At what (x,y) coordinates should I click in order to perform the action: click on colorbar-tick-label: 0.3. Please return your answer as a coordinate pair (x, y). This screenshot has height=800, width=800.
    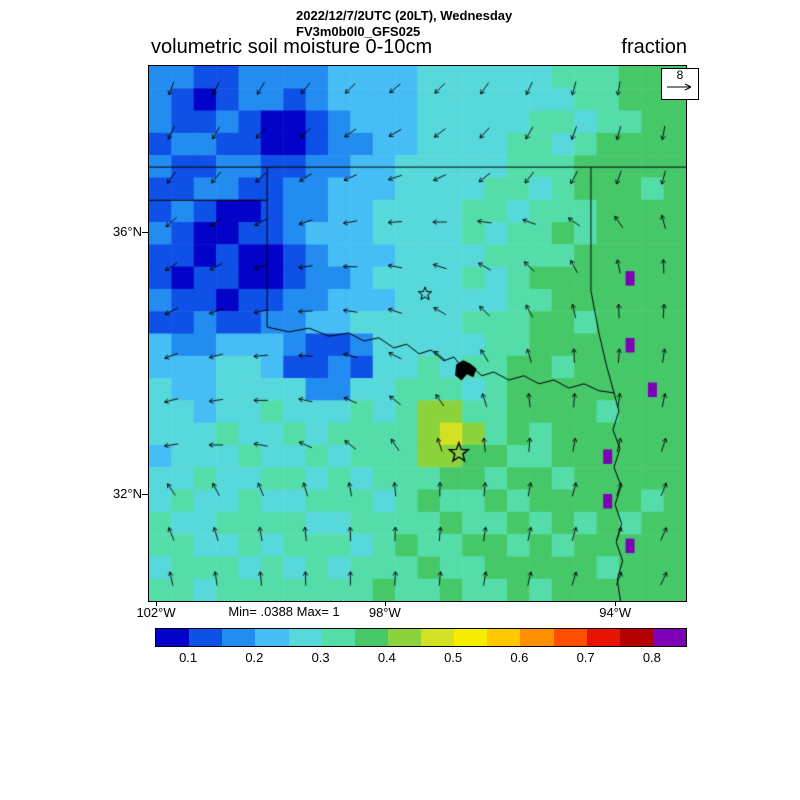
    Looking at the image, I should click on (320, 657).